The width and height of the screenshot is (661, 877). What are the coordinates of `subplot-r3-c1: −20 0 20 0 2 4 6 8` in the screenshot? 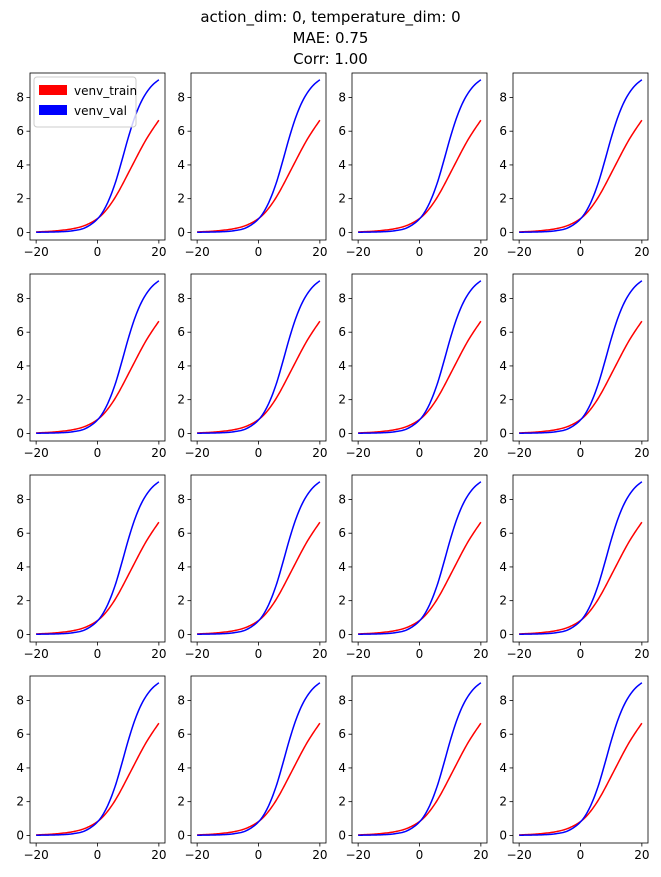 It's located at (91, 567).